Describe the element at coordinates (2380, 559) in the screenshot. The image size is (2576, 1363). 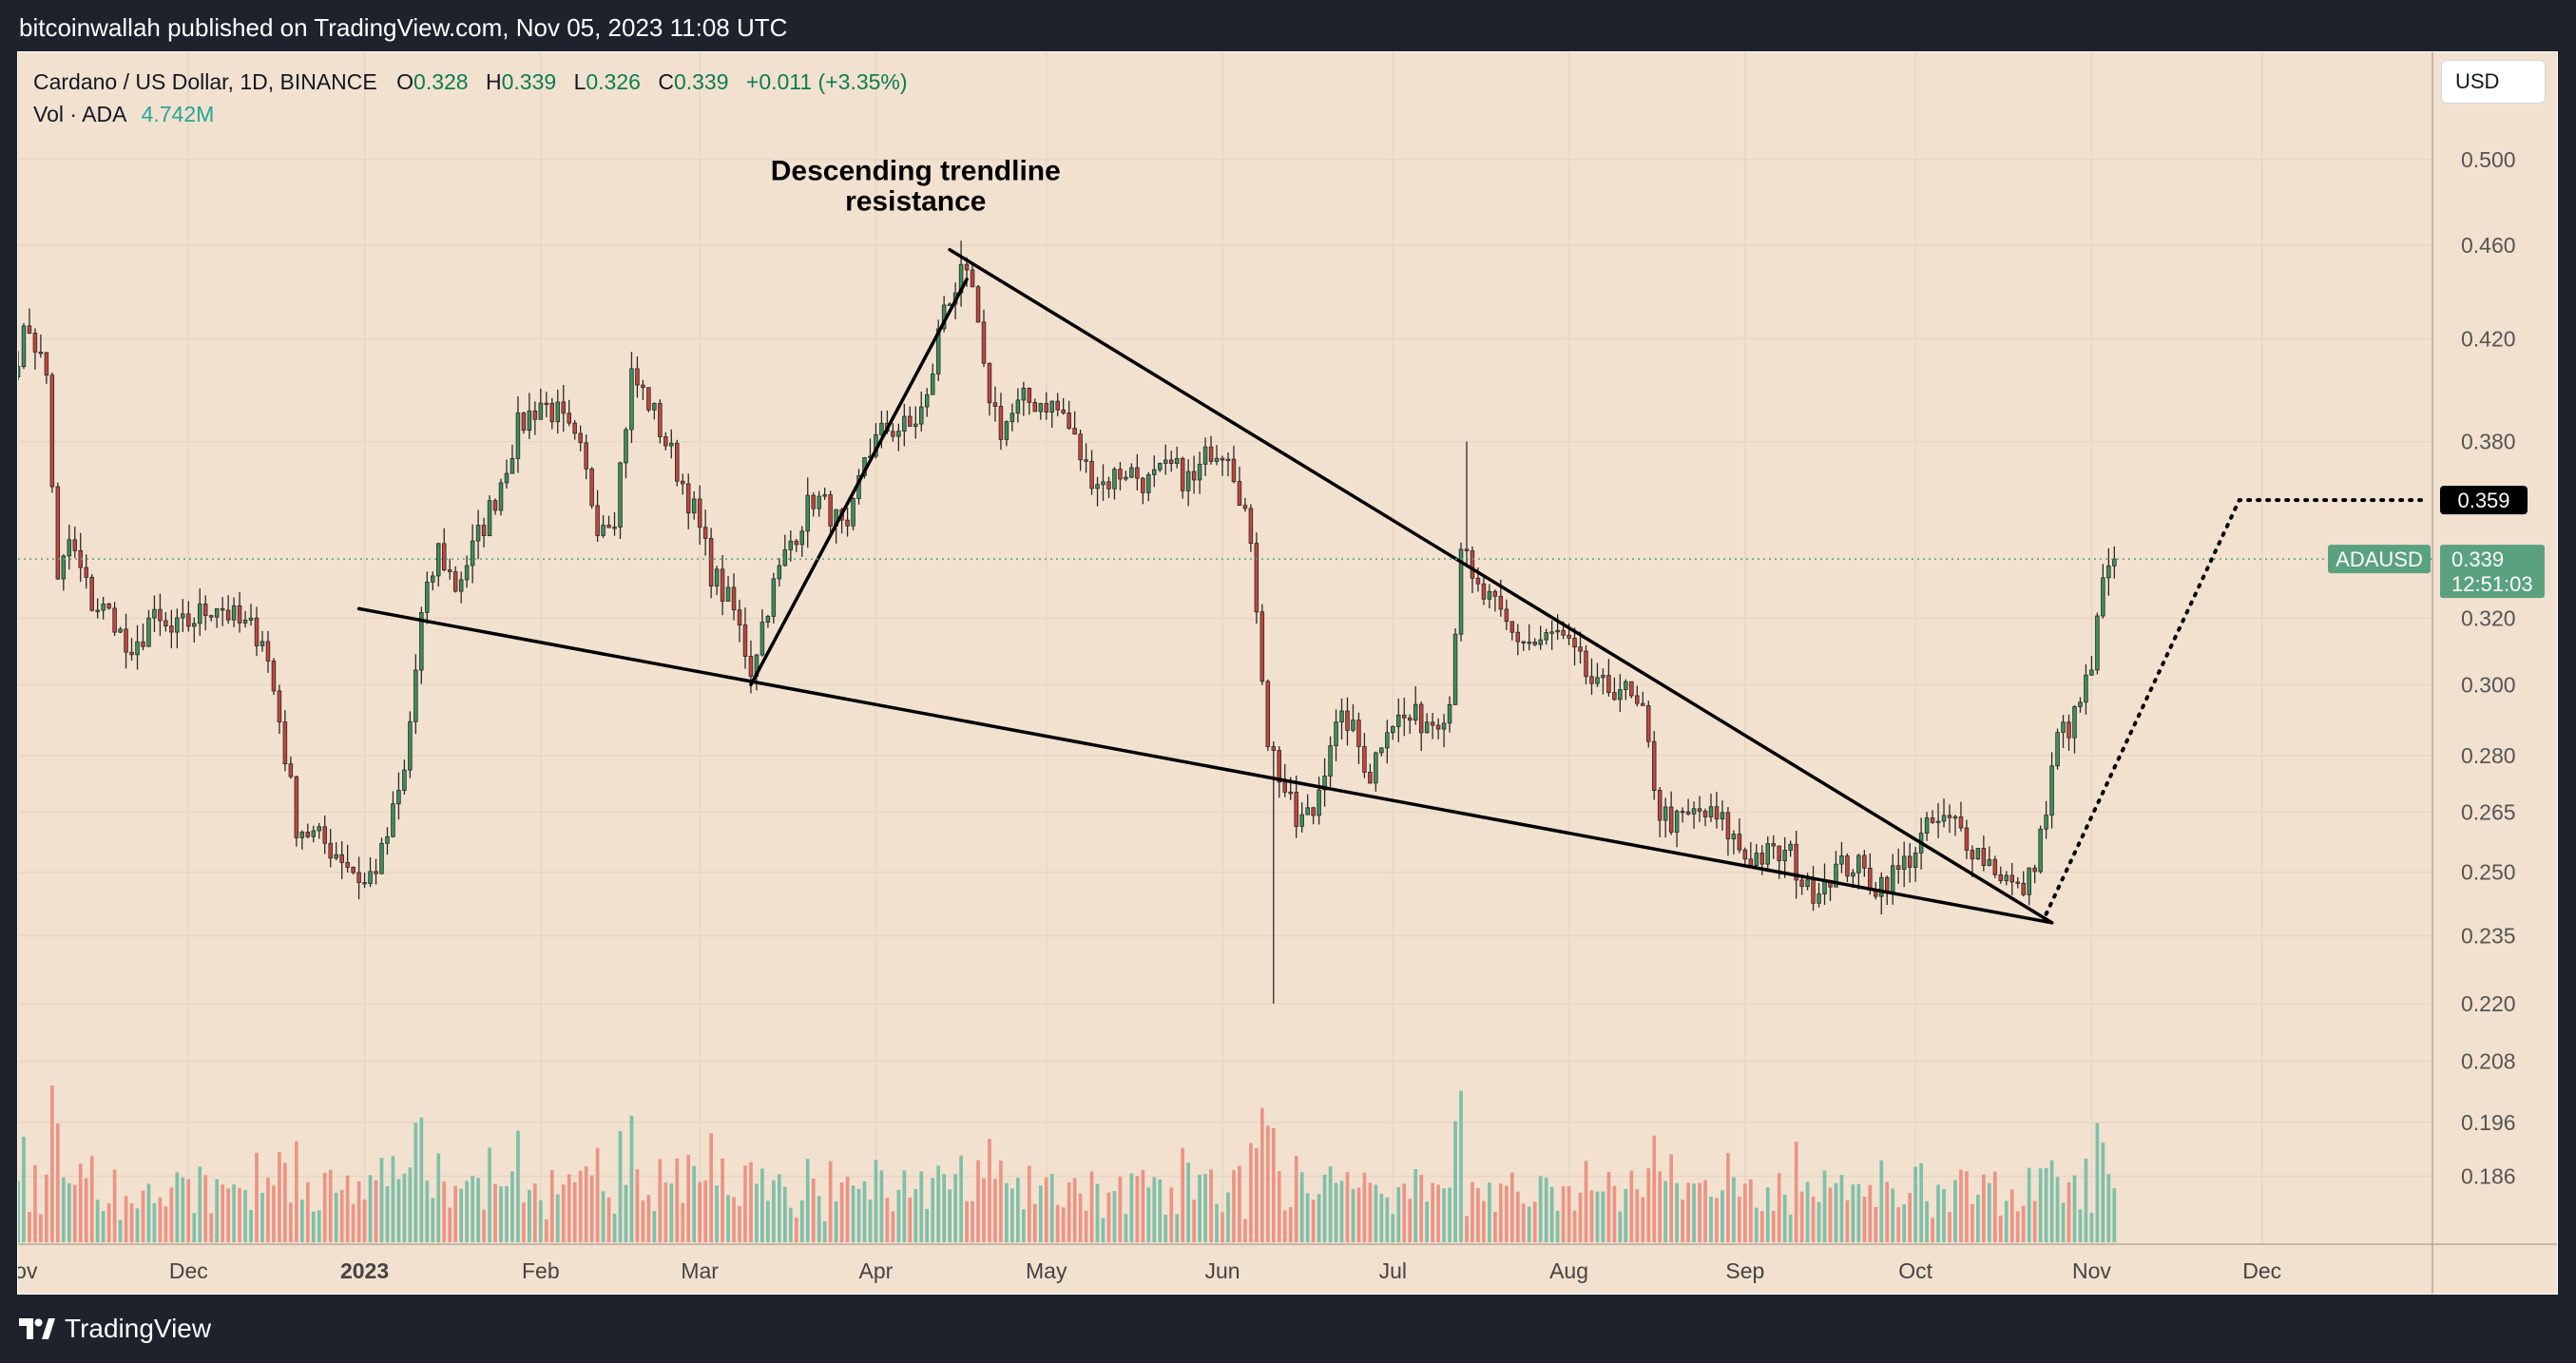
I see `symbol-tag` at that location.